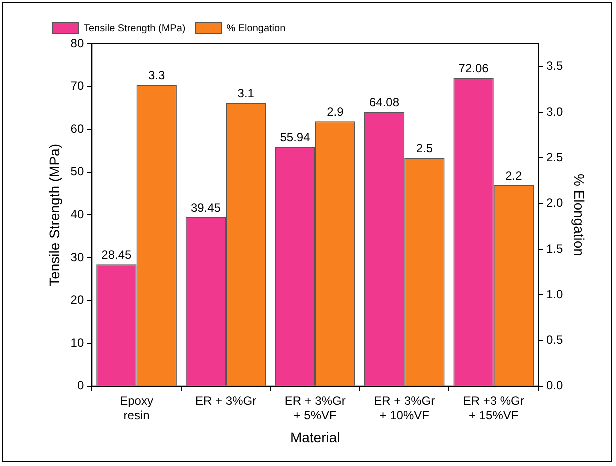  I want to click on y2-axis-title: % Elongation, so click(580, 215).